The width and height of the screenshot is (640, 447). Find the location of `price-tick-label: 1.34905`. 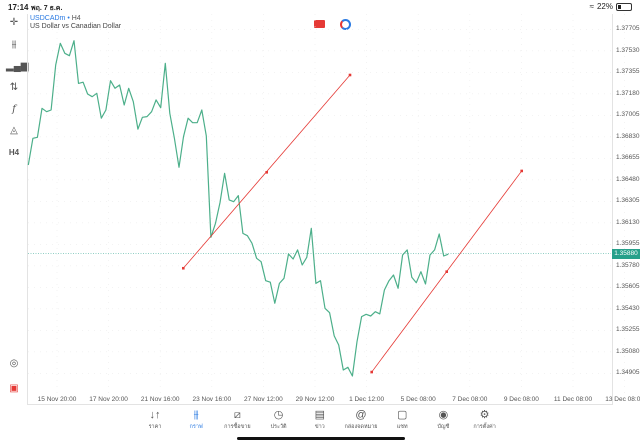

price-tick-label: 1.34905 is located at coordinates (628, 373).